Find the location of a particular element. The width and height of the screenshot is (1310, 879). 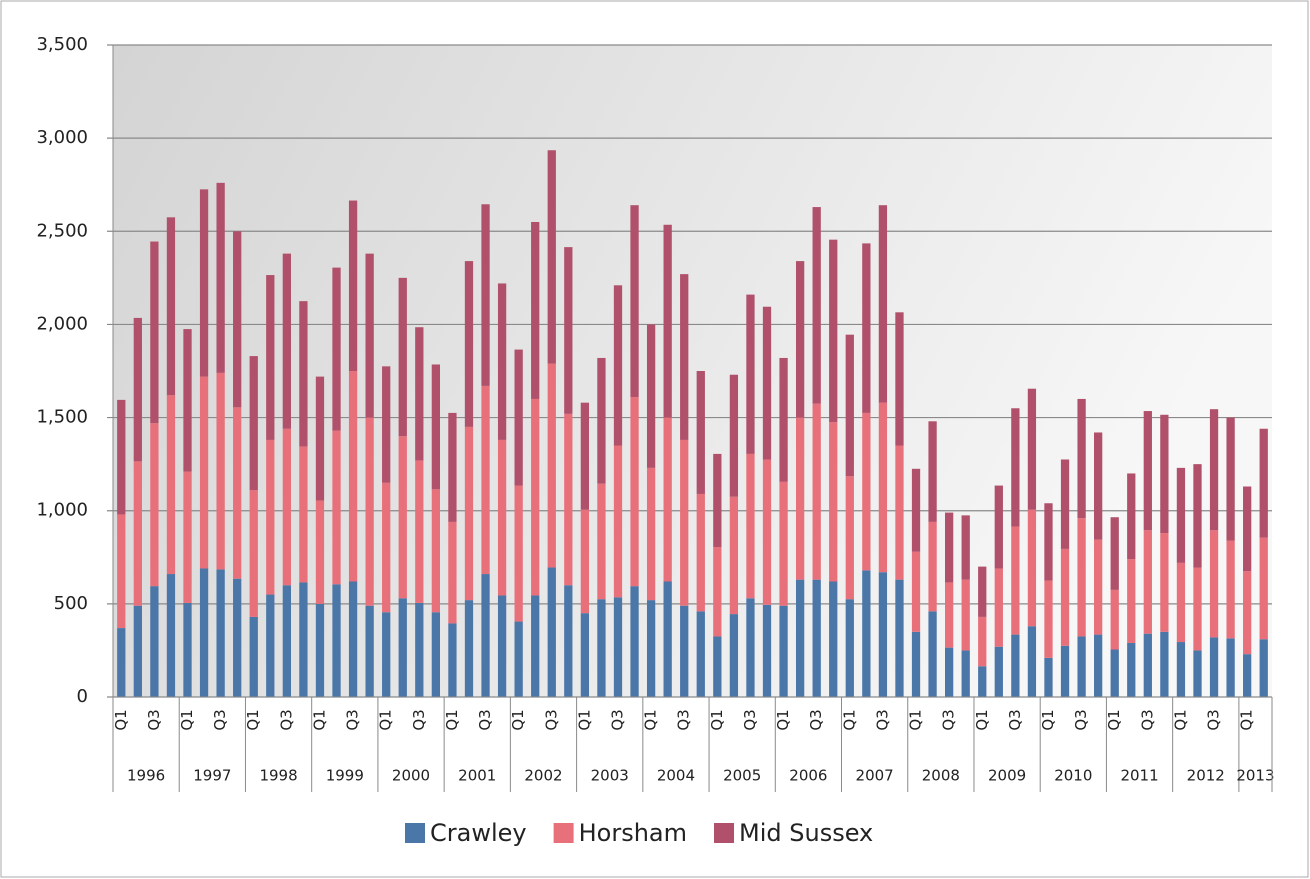

y-tick-label: 2,500 is located at coordinates (62, 230).